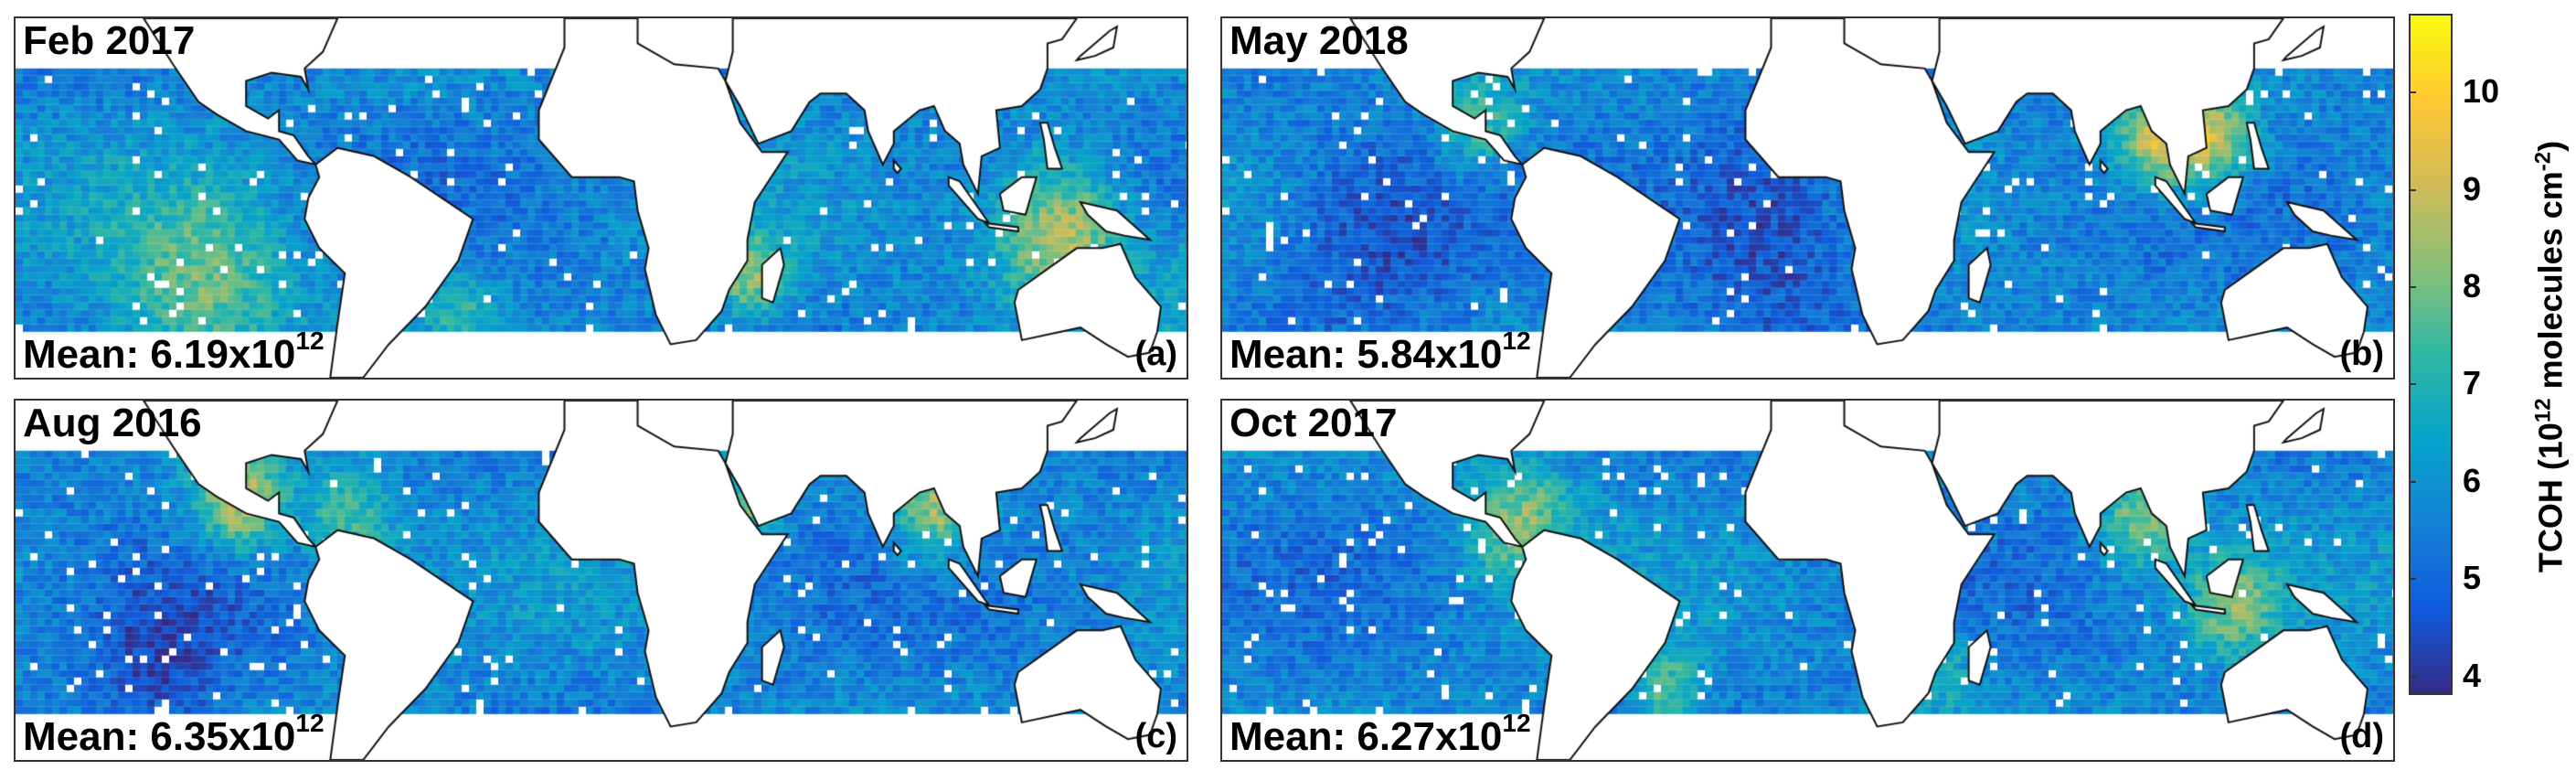 The image size is (2576, 781). I want to click on colorbar-tick-label: 5, so click(2472, 578).